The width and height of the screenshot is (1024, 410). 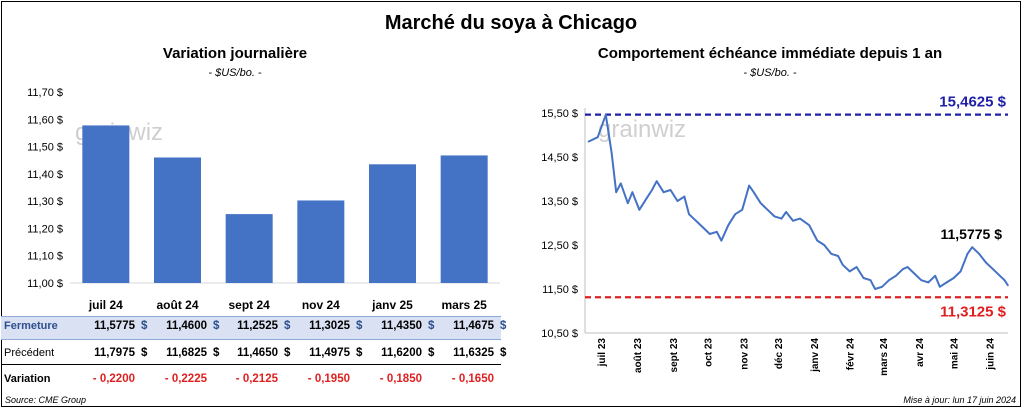 I want to click on y-tick-label: 11,30 $, so click(x=45, y=202).